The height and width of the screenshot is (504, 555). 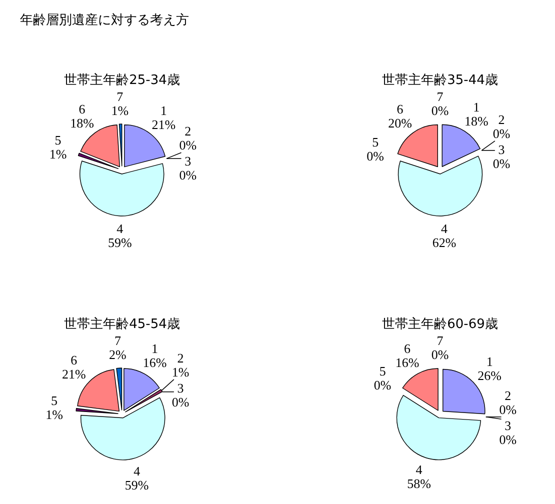 What do you see at coordinates (54, 400) in the screenshot?
I see `slice-label: 5` at bounding box center [54, 400].